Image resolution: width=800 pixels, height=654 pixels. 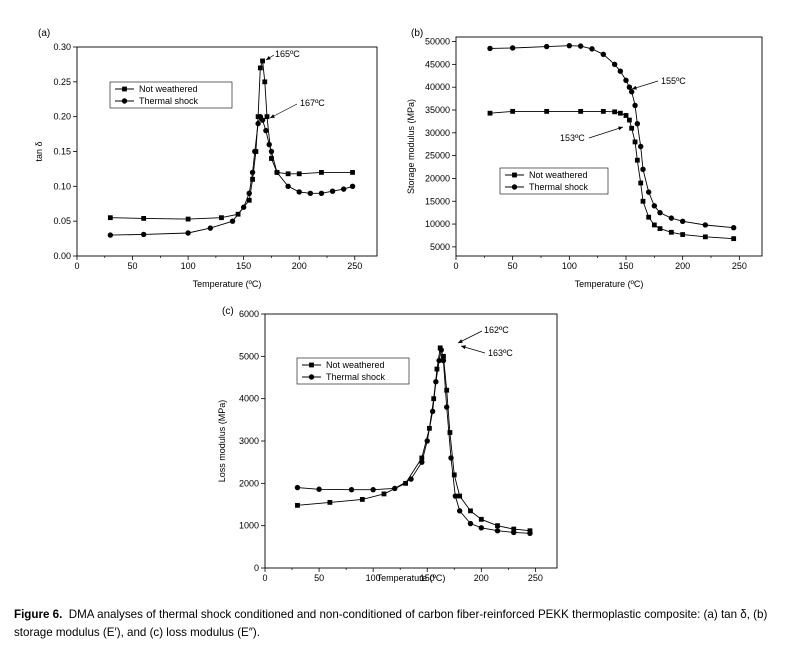 What do you see at coordinates (227, 284) in the screenshot?
I see `panel-a-x-axis-title: Temperature (ºC)` at bounding box center [227, 284].